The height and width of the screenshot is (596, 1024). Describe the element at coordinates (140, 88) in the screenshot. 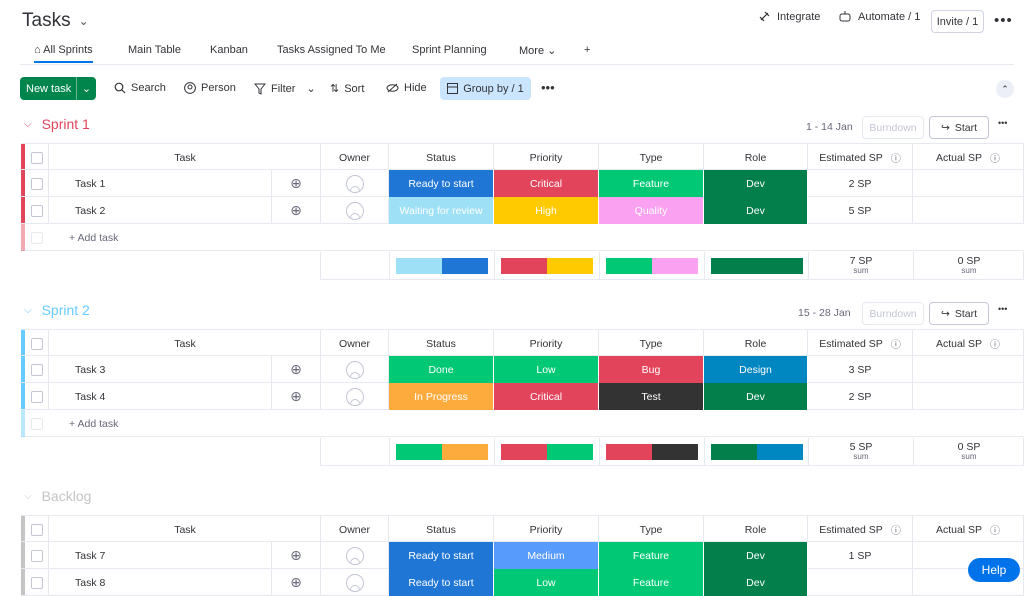

I see `search-button: Search` at that location.